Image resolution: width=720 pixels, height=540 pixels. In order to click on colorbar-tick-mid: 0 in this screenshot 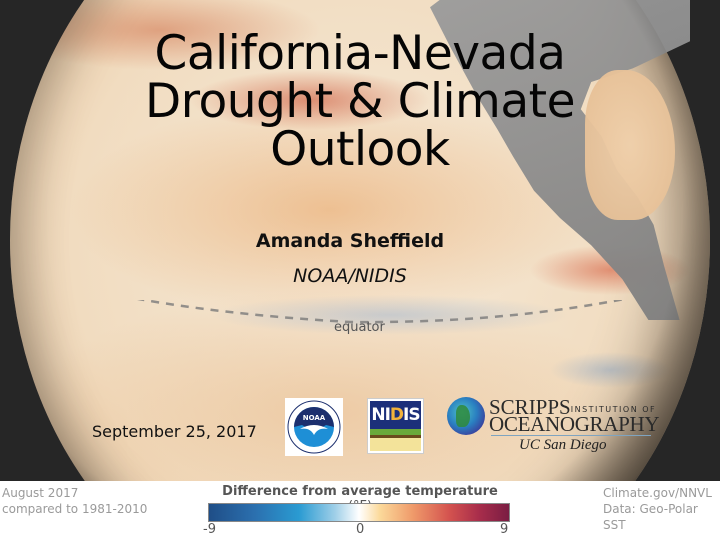, I will do `click(360, 529)`.